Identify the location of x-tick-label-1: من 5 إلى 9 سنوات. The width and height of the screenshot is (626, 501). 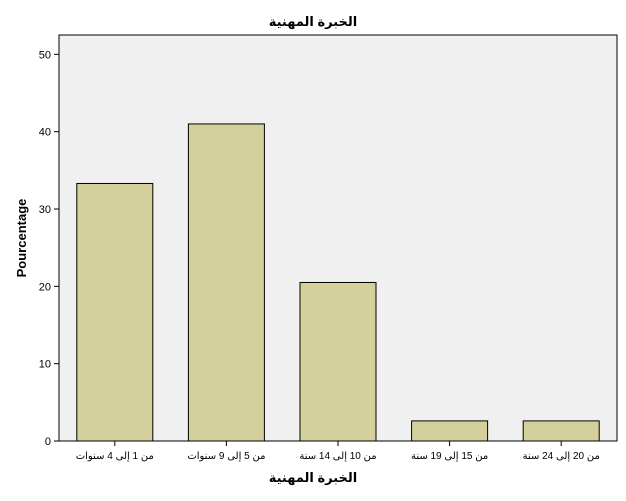
(226, 456).